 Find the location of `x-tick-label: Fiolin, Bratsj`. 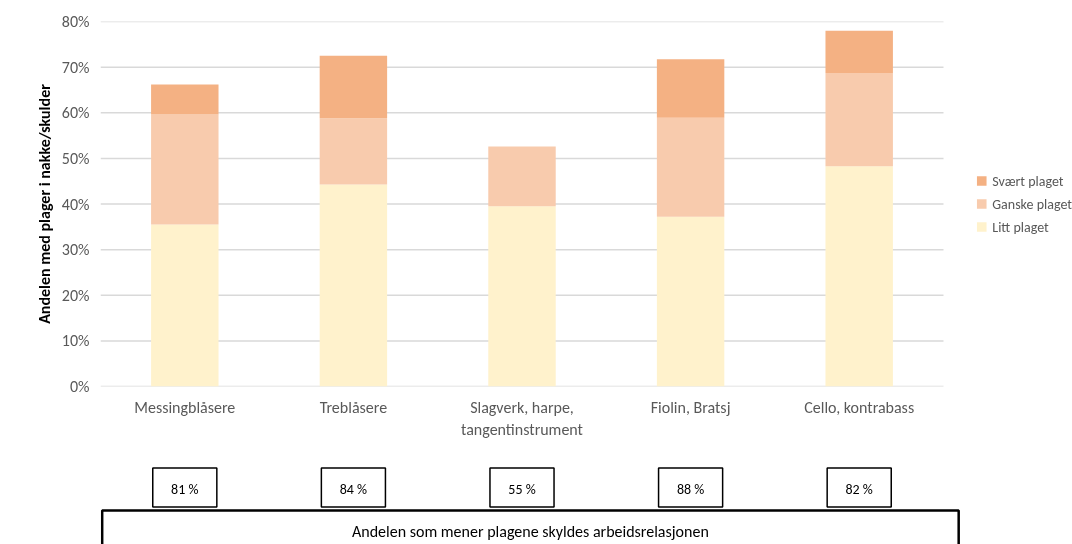

x-tick-label: Fiolin, Bratsj is located at coordinates (690, 407).